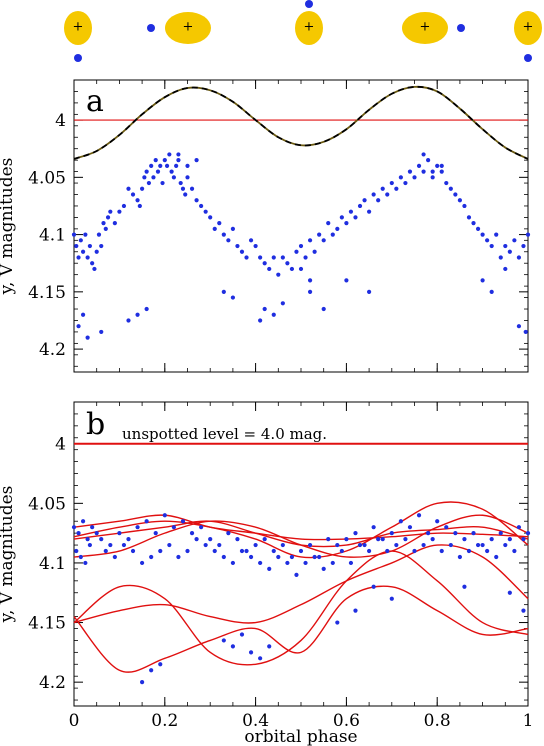 The image size is (544, 746). What do you see at coordinates (95, 424) in the screenshot?
I see `panel-b-label: b` at bounding box center [95, 424].